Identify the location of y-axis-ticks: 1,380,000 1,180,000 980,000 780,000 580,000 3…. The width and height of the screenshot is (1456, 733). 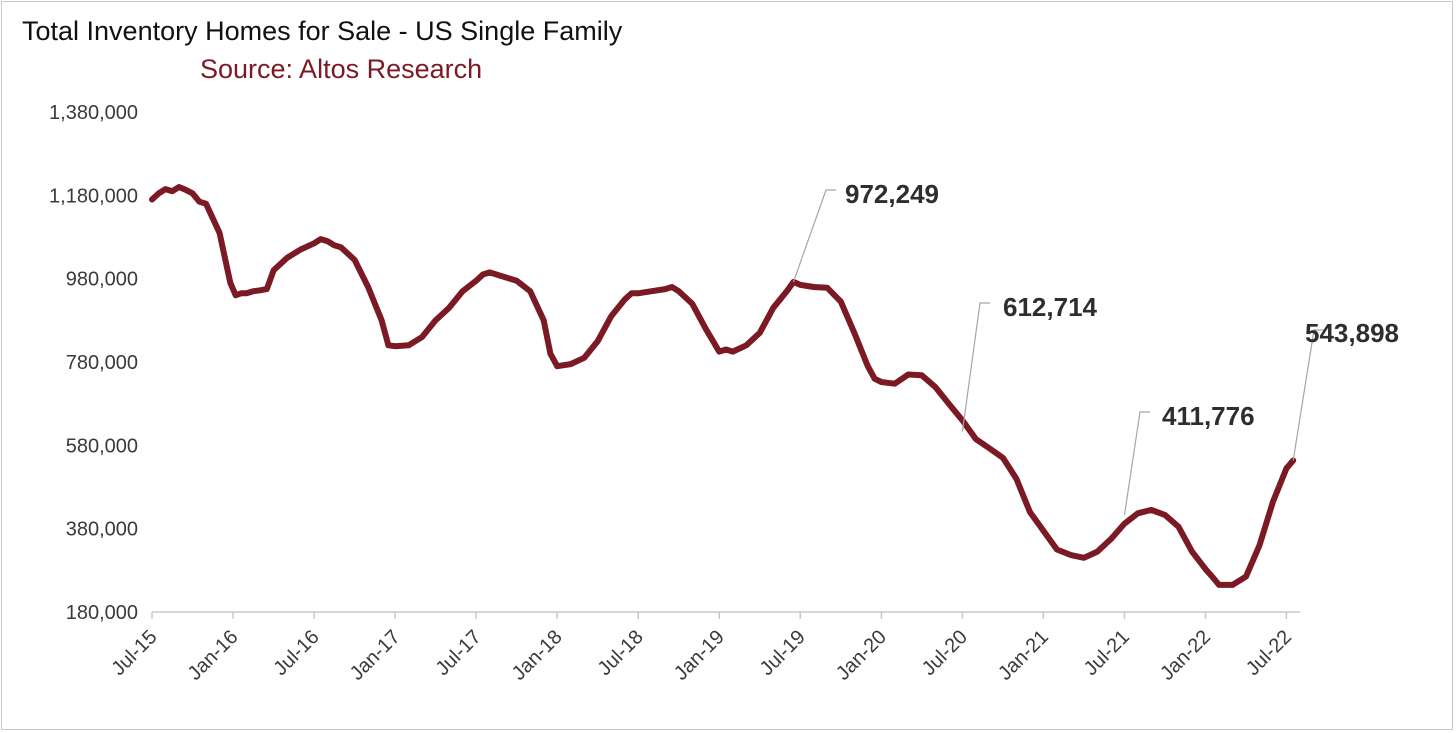
(93, 363).